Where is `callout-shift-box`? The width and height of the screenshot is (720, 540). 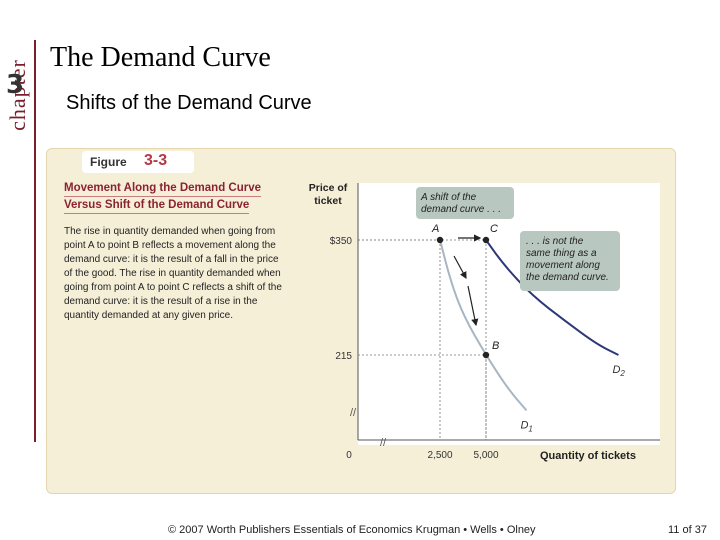
callout-shift-box is located at coordinates (465, 203).